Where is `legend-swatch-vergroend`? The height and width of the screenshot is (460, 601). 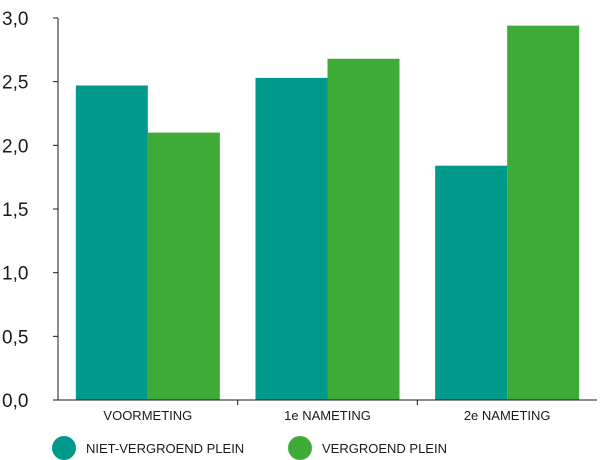 legend-swatch-vergroend is located at coordinates (300, 448).